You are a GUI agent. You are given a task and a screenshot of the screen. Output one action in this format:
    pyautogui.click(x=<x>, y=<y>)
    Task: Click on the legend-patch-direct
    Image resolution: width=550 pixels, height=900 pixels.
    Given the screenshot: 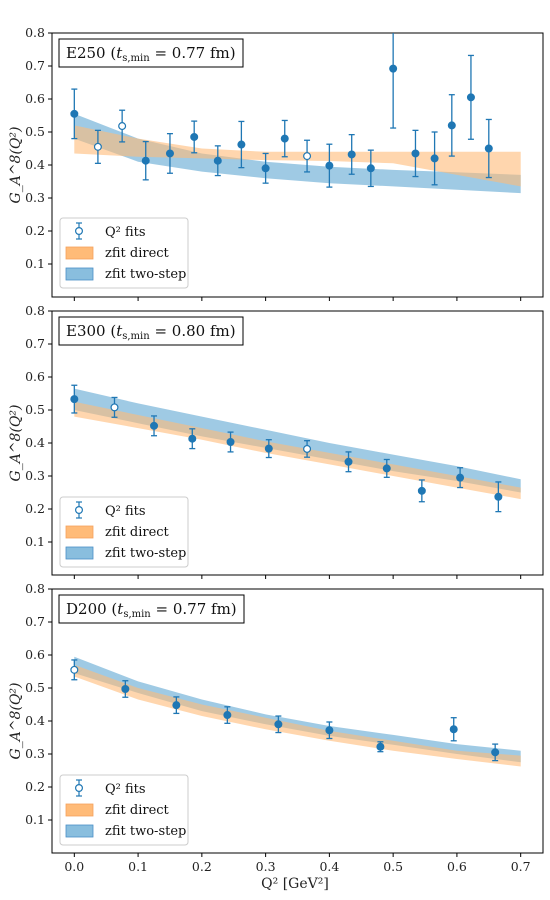 What is the action you would take?
    pyautogui.click(x=79, y=253)
    